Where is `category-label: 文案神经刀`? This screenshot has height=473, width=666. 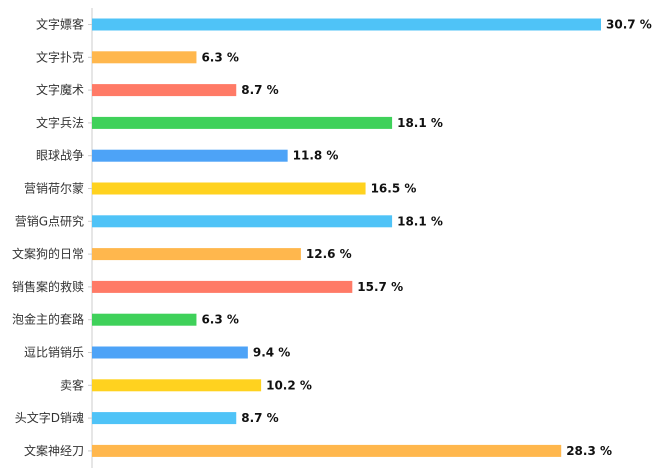
category-label: 文案神经刀 is located at coordinates (54, 450).